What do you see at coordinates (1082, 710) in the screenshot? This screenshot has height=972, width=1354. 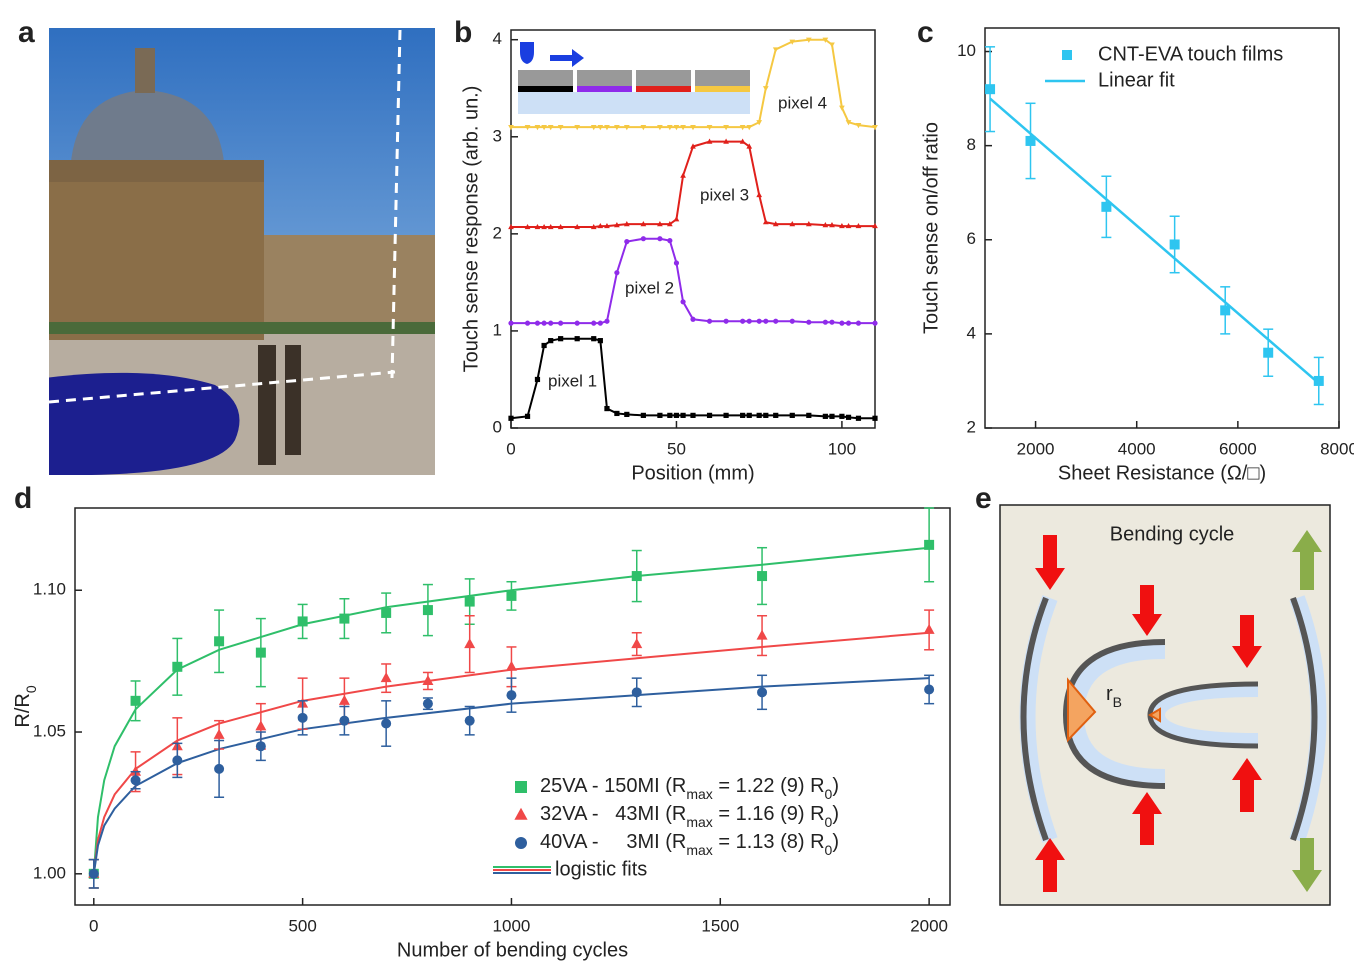 I see `radius-wedge` at bounding box center [1082, 710].